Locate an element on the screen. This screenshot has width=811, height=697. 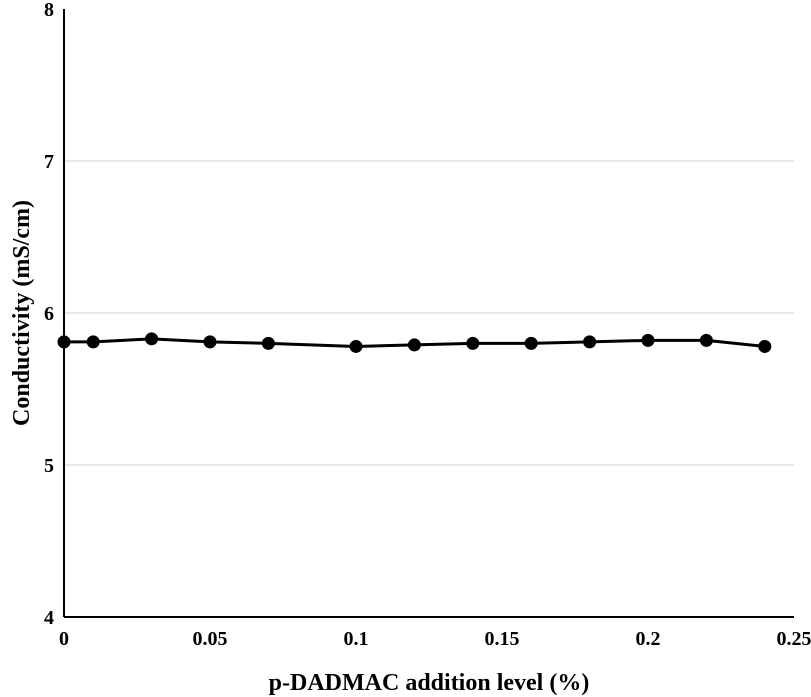
y-tick-label-3: 7 is located at coordinates (49, 162).